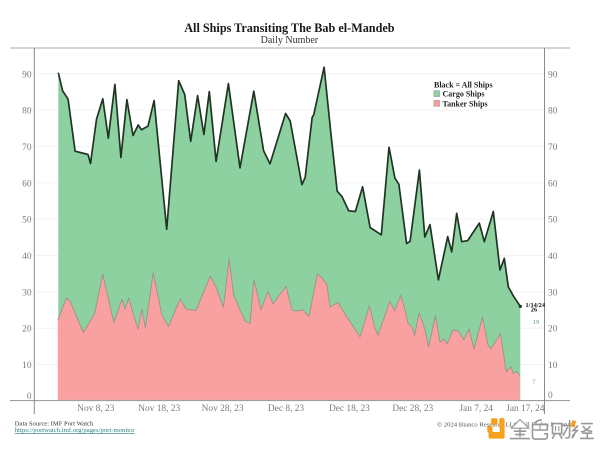 Image resolution: width=600 pixels, height=450 pixels. I want to click on svg-text: 7, so click(534, 382).